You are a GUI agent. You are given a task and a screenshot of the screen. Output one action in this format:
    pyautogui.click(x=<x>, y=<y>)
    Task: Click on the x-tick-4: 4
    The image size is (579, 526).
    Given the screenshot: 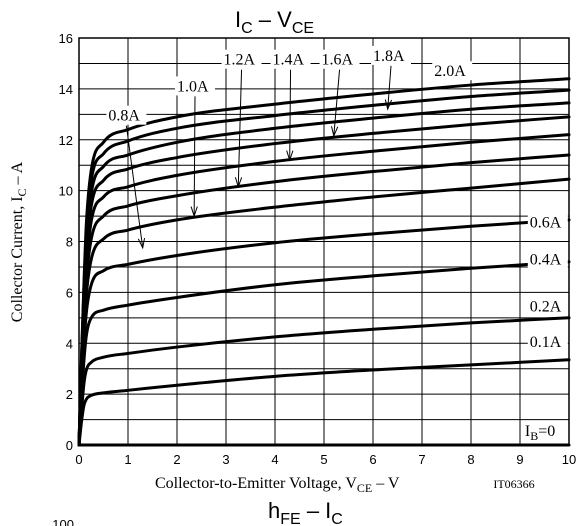 What is the action you would take?
    pyautogui.click(x=274, y=459)
    